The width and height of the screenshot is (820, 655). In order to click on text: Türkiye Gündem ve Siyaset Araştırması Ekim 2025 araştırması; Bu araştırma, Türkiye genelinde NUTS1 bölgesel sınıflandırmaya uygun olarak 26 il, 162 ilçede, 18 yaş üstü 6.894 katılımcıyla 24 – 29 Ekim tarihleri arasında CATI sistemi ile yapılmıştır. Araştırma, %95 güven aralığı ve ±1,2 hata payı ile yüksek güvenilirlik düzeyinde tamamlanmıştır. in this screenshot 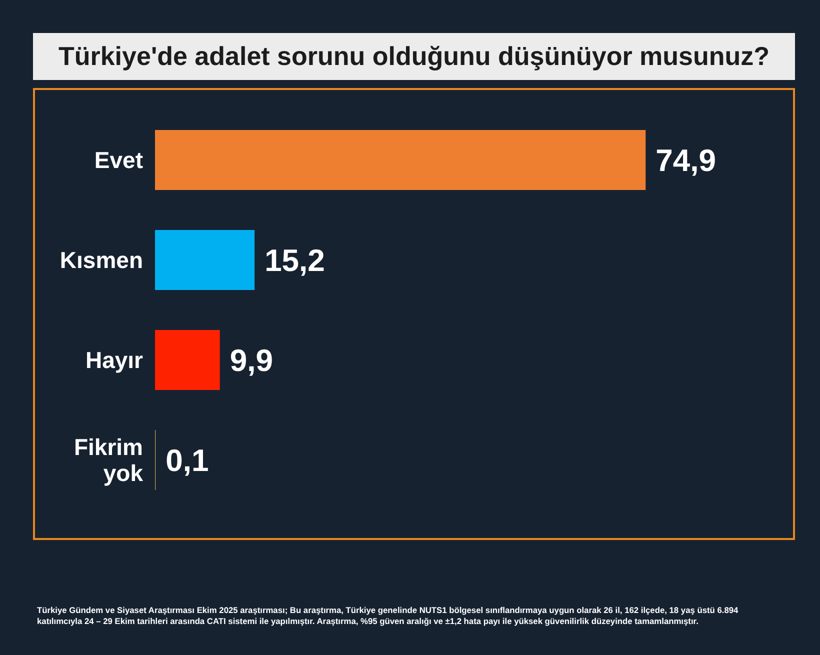, I will do `click(388, 616)`.